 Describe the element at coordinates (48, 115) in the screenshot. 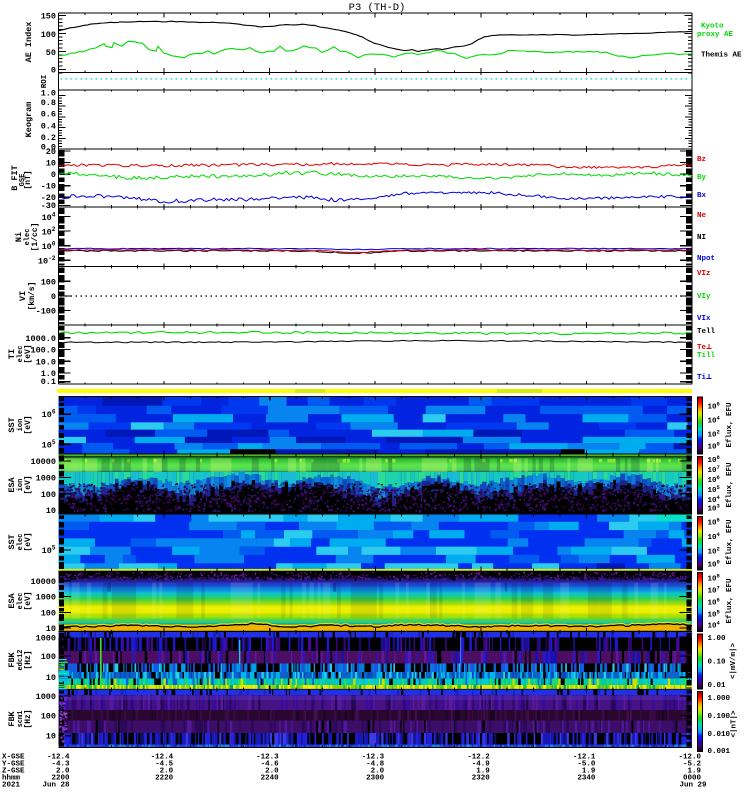

I see `svg-text: 0.6` at that location.